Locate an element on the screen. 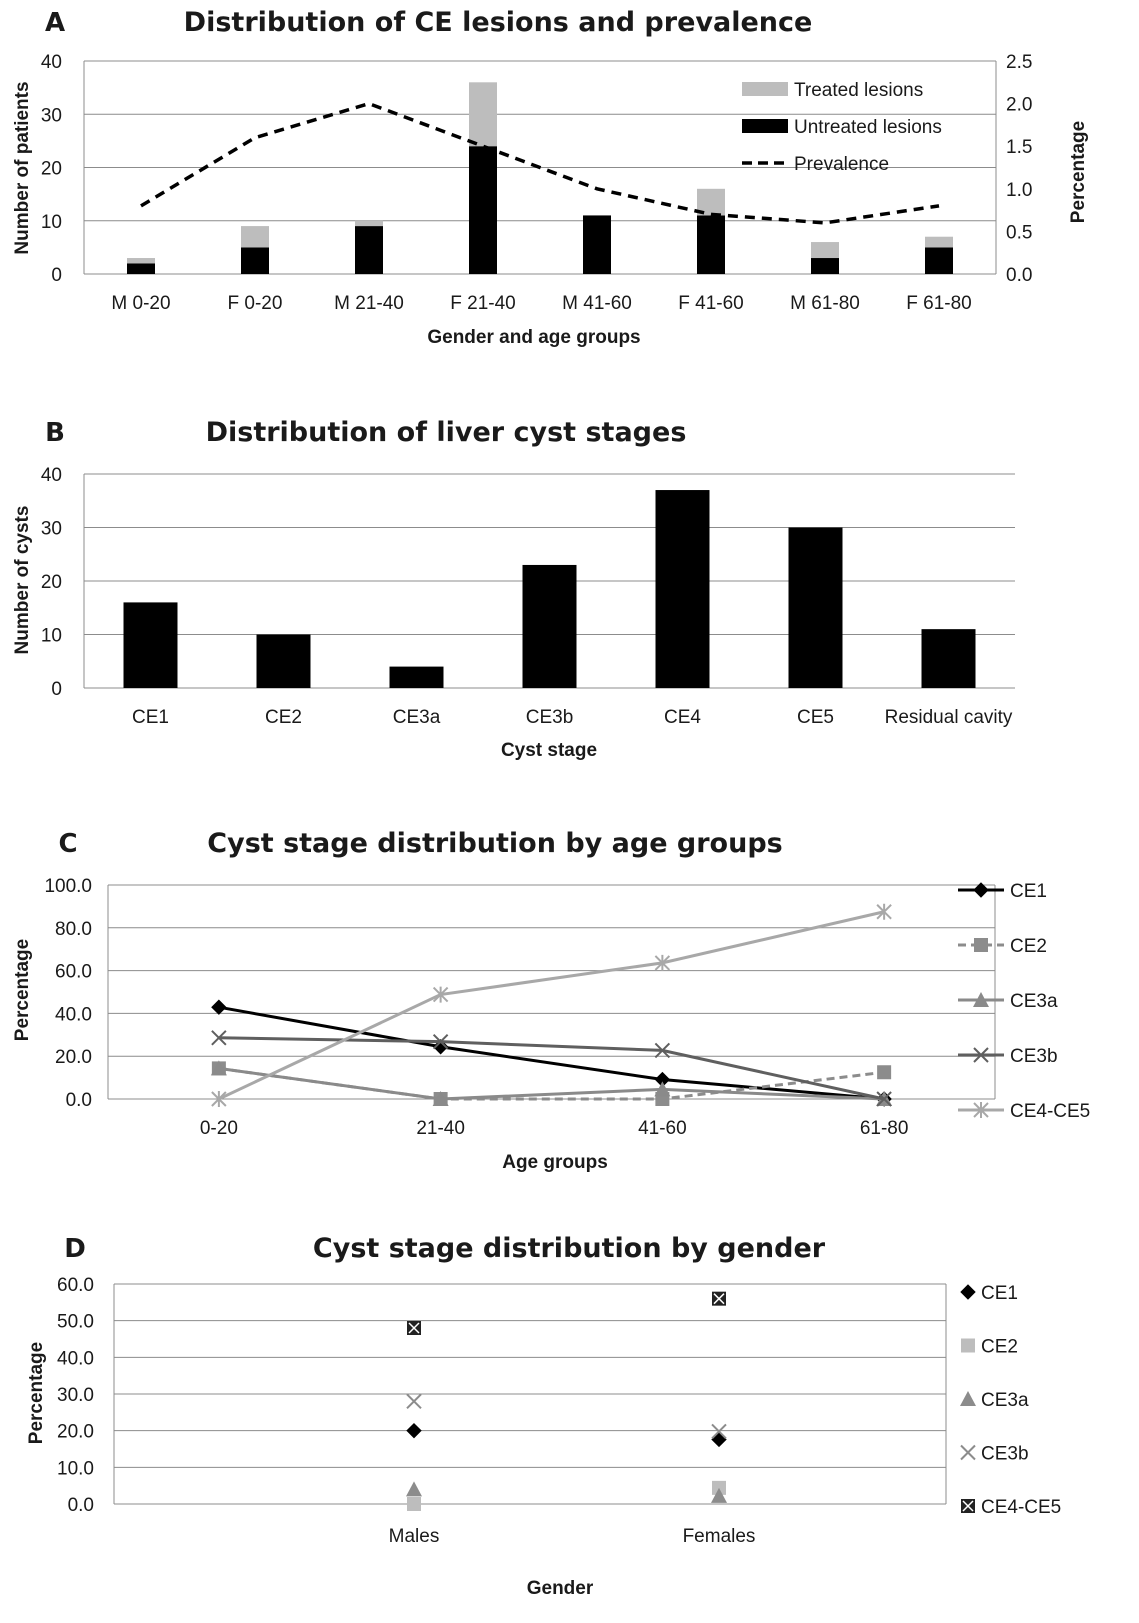 The height and width of the screenshot is (1623, 1139). left-ytick-label: 10.0 is located at coordinates (75, 1468).